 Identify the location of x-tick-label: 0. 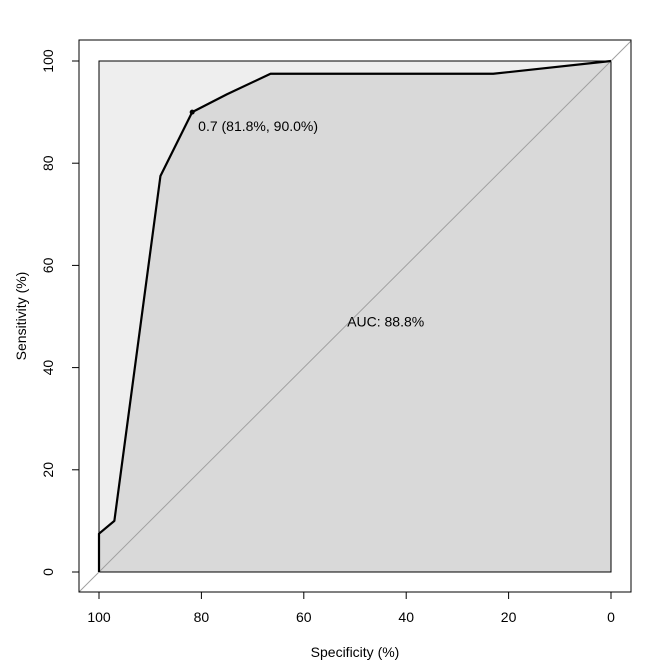
(611, 617).